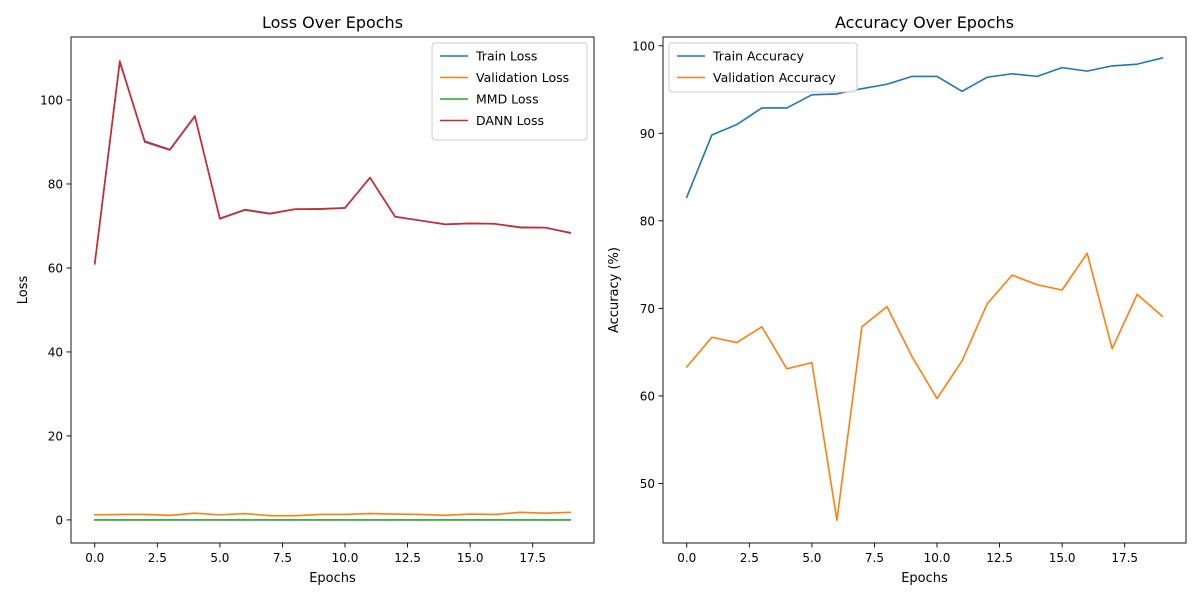  I want to click on series-line-dann-loss, so click(332, 162).